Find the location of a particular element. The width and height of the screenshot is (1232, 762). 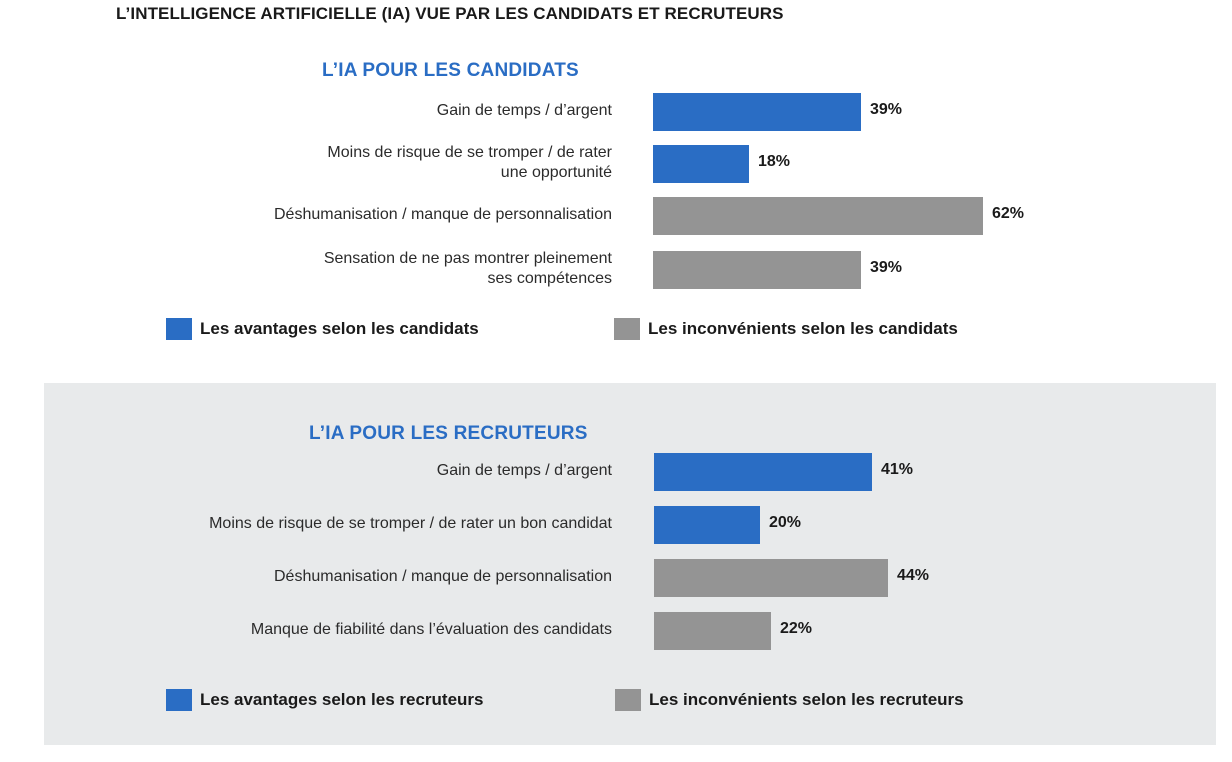

legend-label: Les avantages selon les candidats is located at coordinates (339, 328).